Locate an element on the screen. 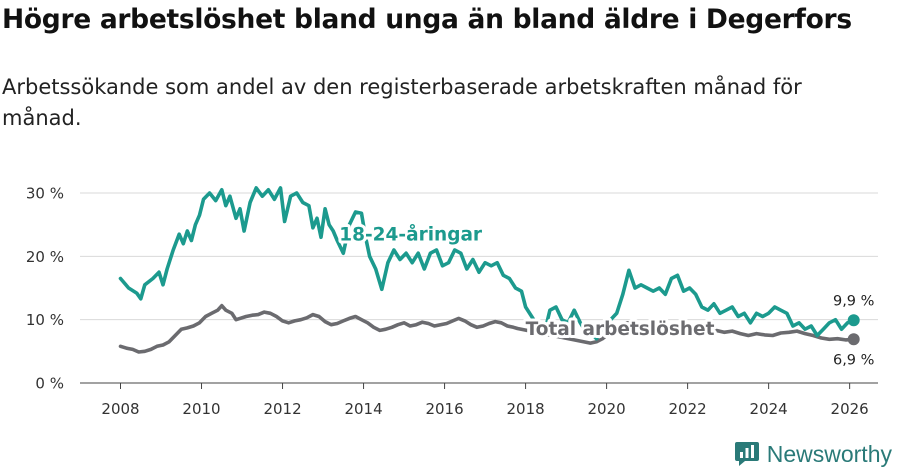 Image resolution: width=900 pixels, height=474 pixels. end-label-youth: 9,9 % is located at coordinates (853, 301).